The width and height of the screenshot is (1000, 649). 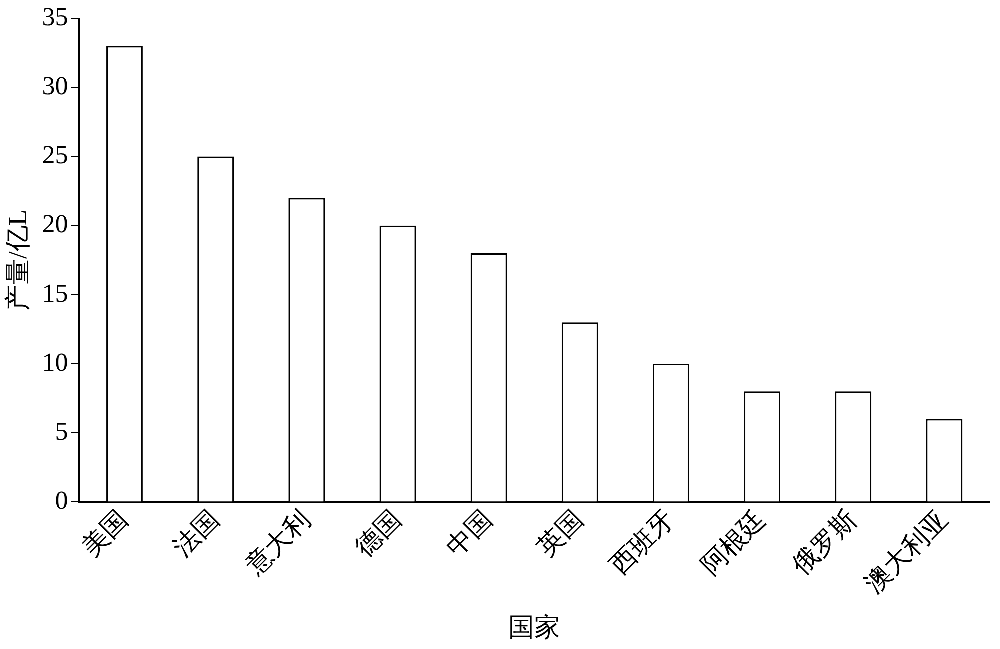 What do you see at coordinates (61, 501) in the screenshot?
I see `y-tick-label: 0` at bounding box center [61, 501].